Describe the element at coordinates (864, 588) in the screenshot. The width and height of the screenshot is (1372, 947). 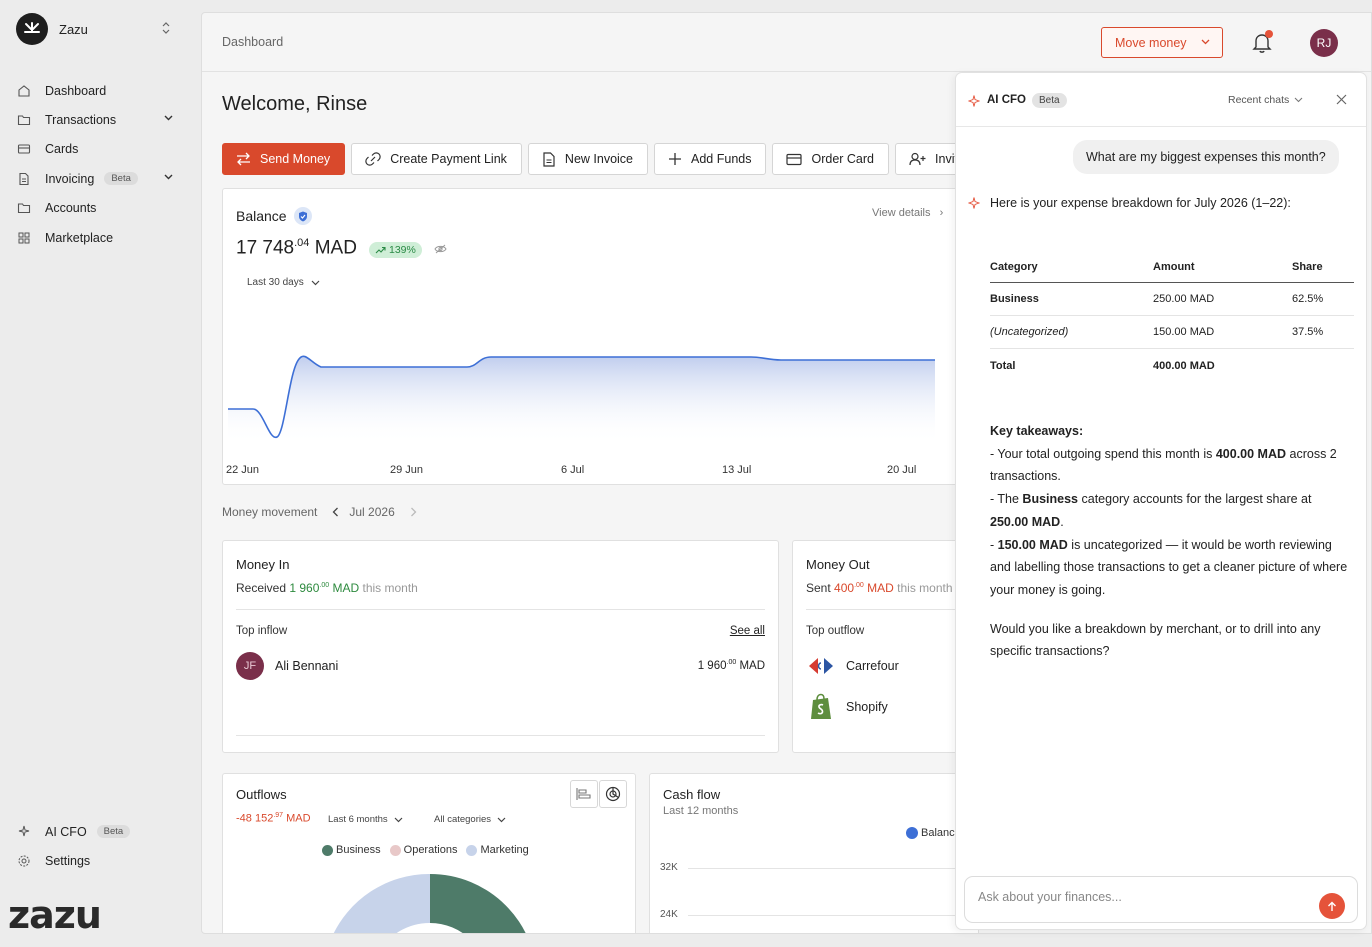
I see `money-out-amount: 400.00 MAD` at that location.